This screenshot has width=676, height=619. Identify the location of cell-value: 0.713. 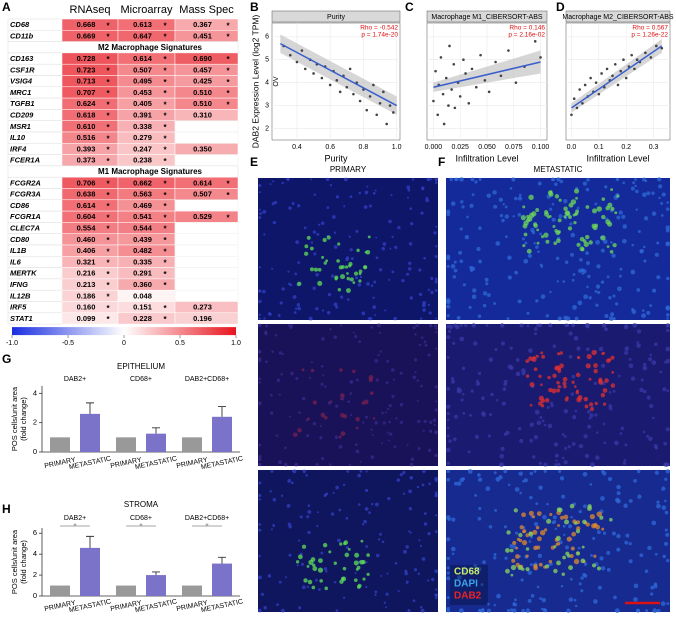
(86, 81).